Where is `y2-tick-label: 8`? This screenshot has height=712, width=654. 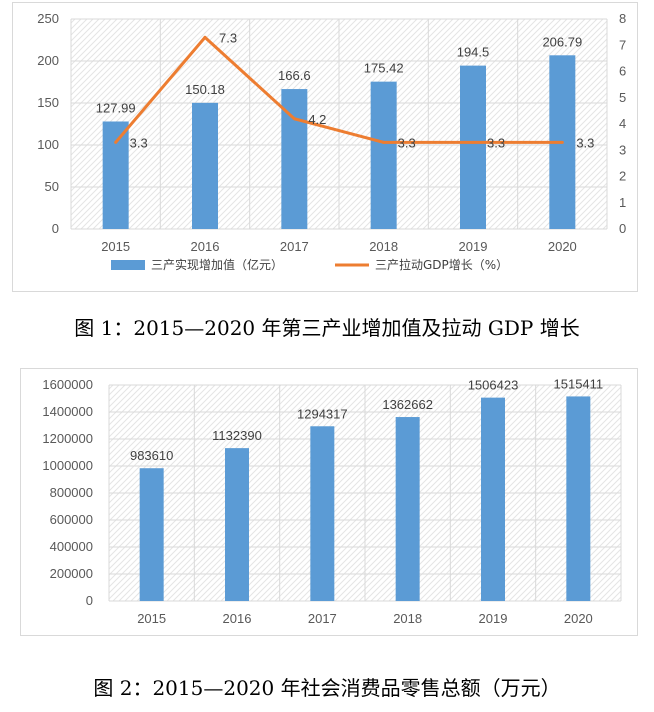 y2-tick-label: 8 is located at coordinates (622, 18).